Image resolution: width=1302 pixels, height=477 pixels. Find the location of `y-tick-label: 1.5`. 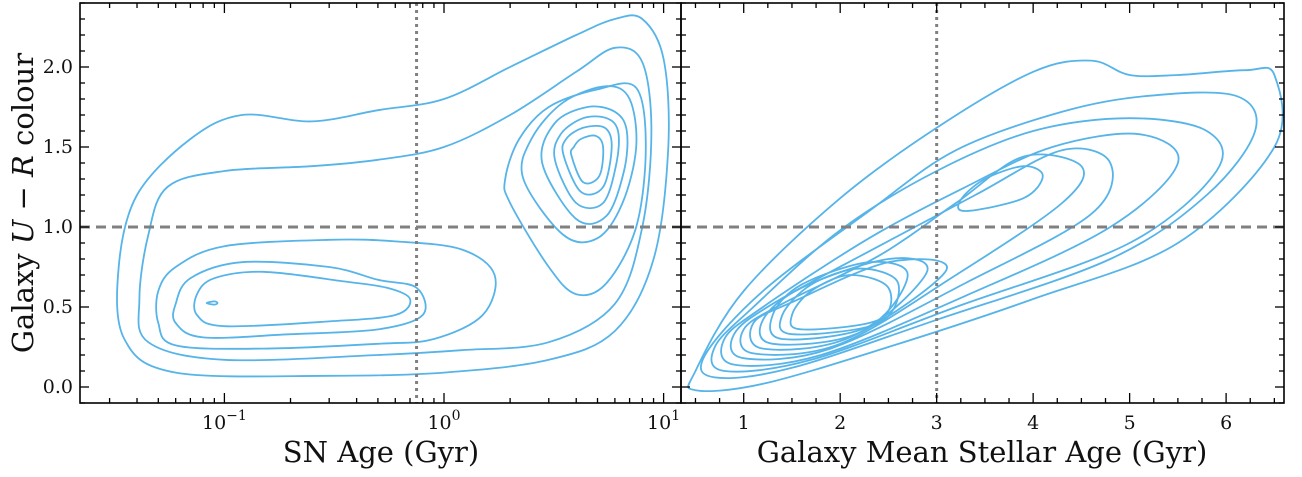

y-tick-label: 1.5 is located at coordinates (58, 147).